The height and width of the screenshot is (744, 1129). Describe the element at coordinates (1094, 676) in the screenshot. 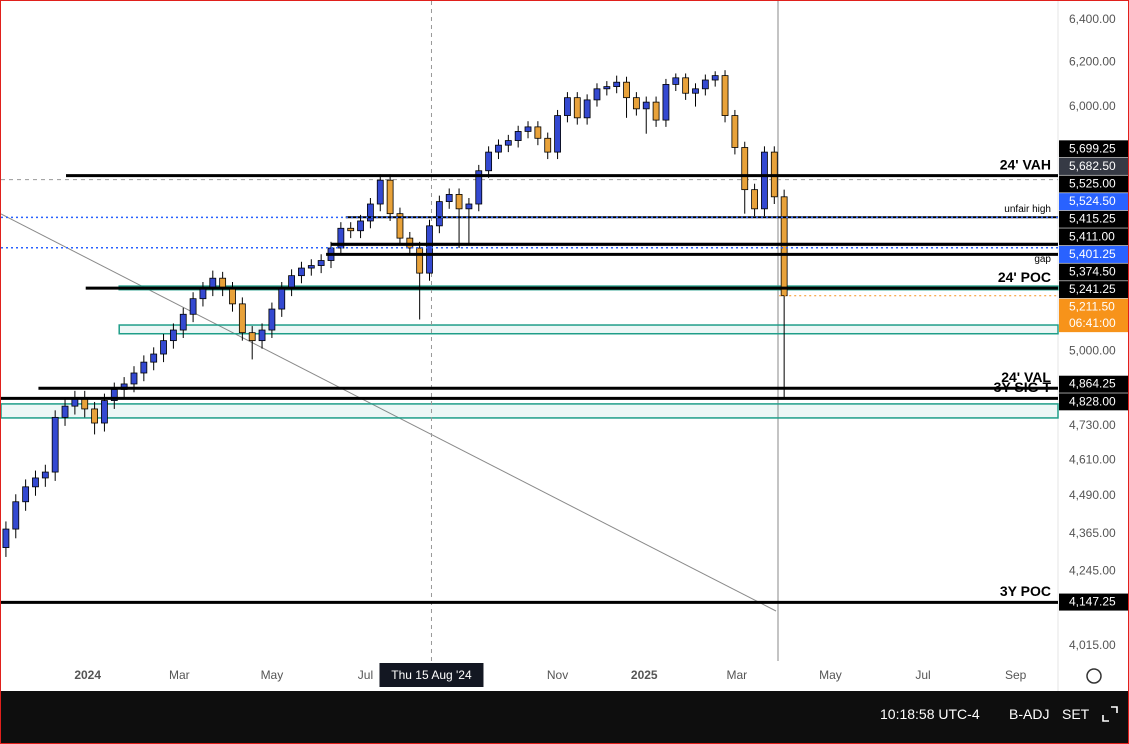

I see `settings-icon` at that location.